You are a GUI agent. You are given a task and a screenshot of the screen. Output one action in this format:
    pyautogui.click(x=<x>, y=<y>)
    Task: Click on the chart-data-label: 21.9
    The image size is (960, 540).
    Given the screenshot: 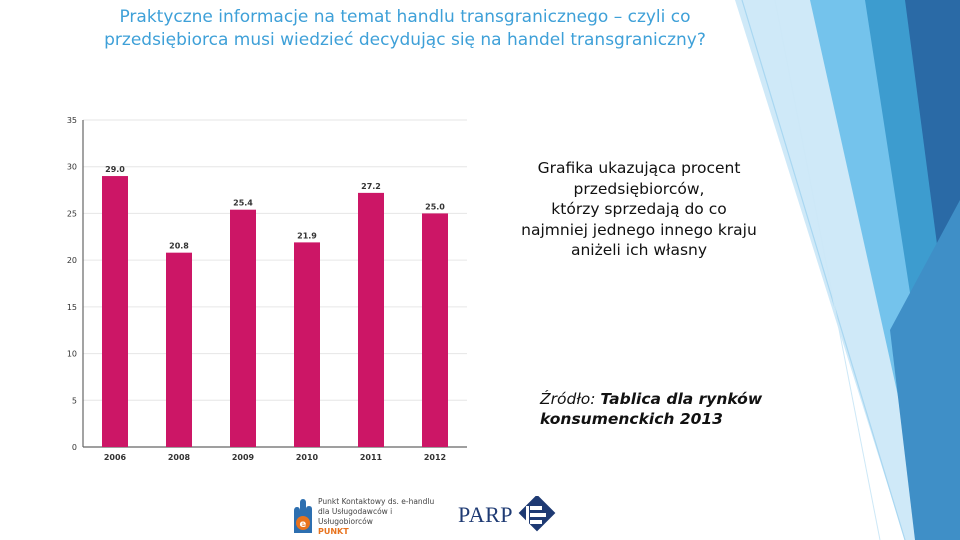 What is the action you would take?
    pyautogui.click(x=307, y=235)
    